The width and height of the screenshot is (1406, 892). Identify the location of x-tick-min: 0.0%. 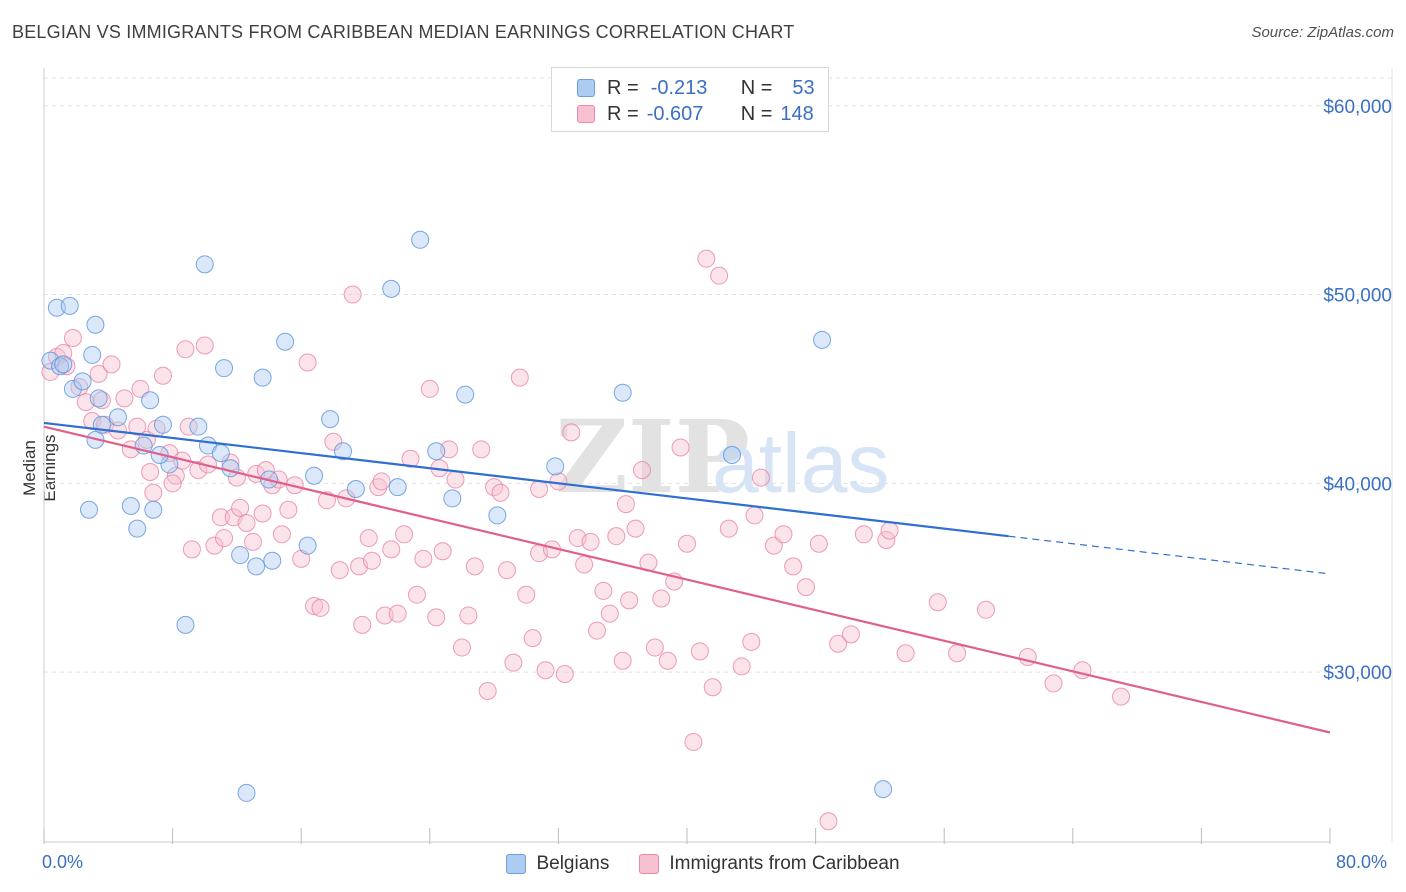
(63, 862).